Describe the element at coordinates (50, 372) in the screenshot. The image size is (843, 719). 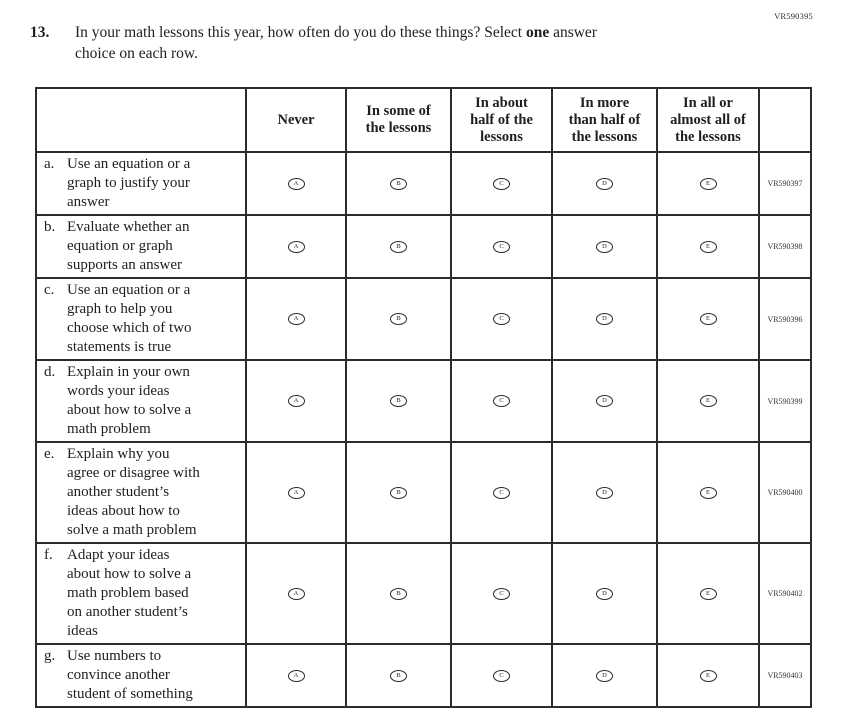
I see `row-letter: d.` at that location.